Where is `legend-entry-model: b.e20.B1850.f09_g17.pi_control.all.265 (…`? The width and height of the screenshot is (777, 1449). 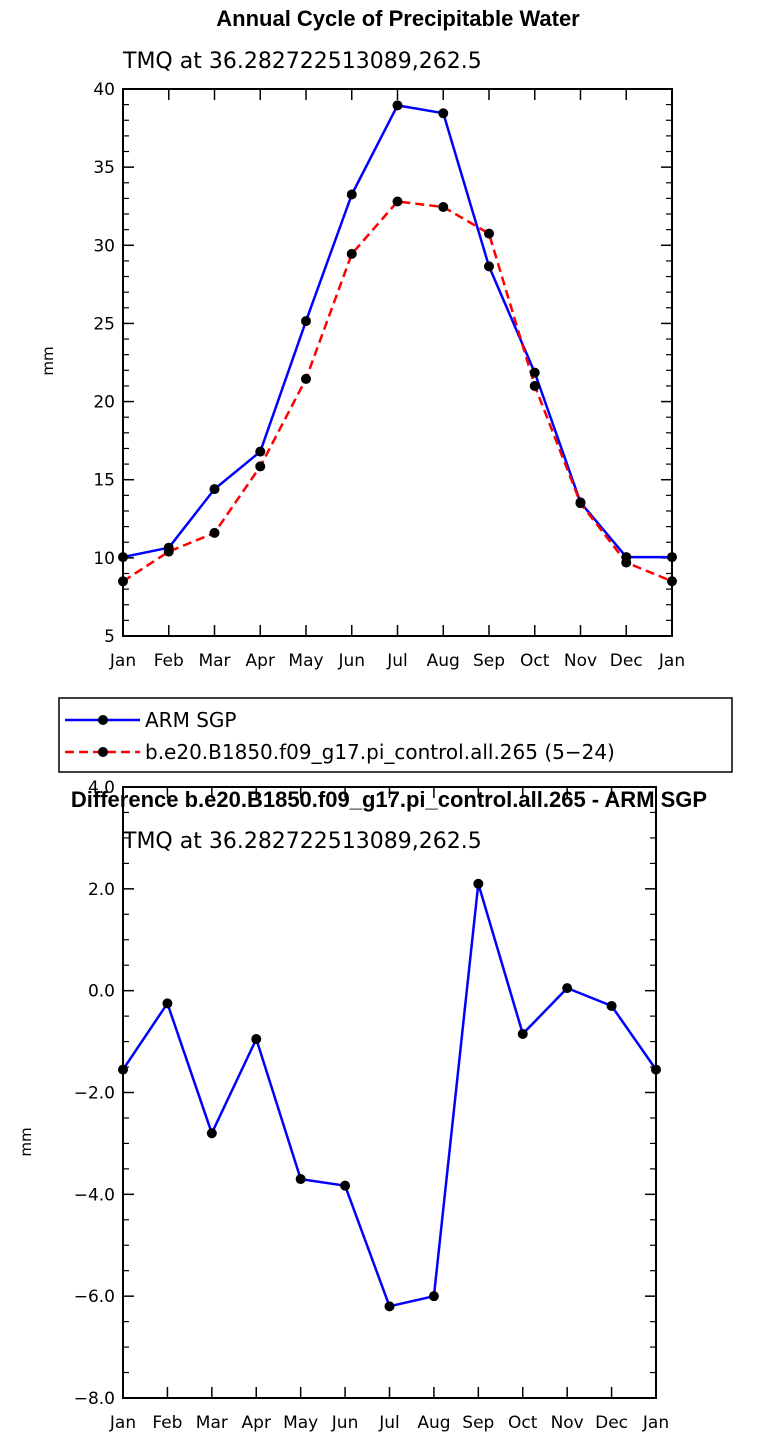 legend-entry-model: b.e20.B1850.f09_g17.pi_control.all.265 (… is located at coordinates (340, 752).